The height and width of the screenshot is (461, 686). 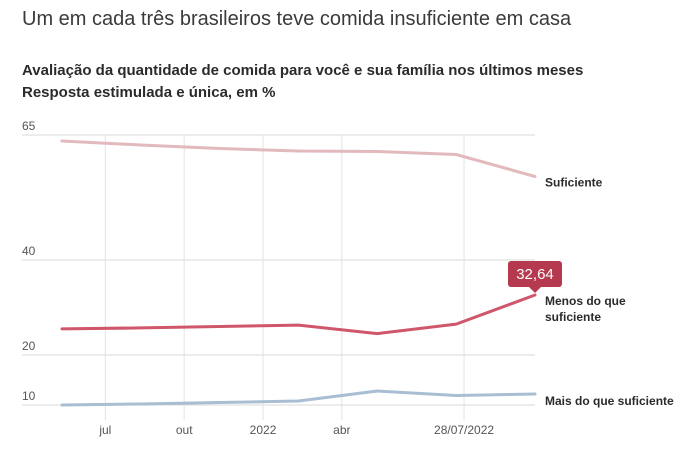 What do you see at coordinates (263, 430) in the screenshot?
I see `x-tick-label: 2022` at bounding box center [263, 430].